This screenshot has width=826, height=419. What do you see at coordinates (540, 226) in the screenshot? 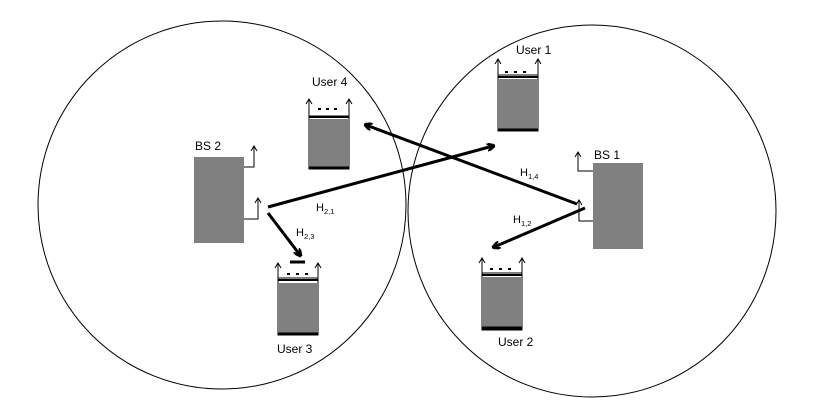
I see `channel-h12-arrow` at bounding box center [540, 226].